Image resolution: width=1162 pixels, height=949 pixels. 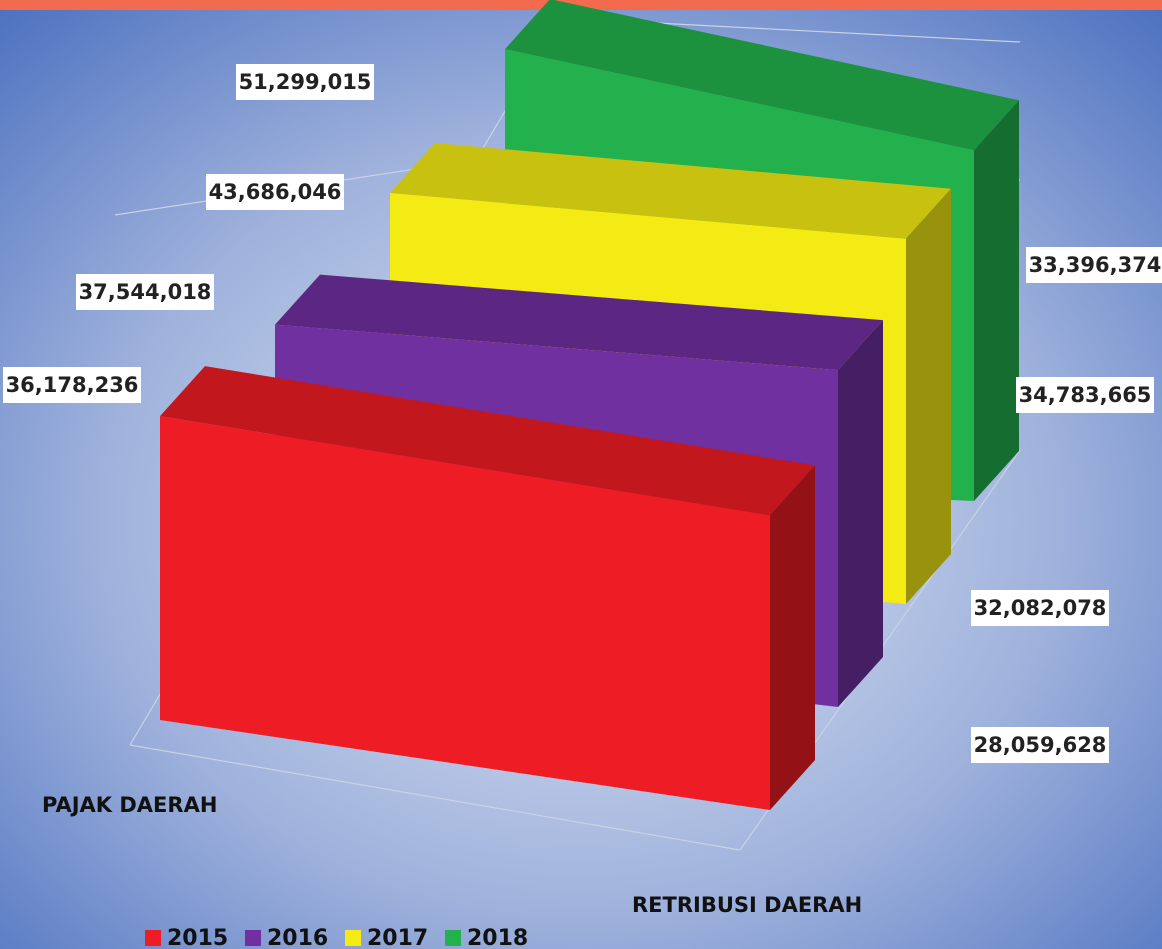 What do you see at coordinates (497, 937) in the screenshot?
I see `legend-label: 2018` at bounding box center [497, 937].